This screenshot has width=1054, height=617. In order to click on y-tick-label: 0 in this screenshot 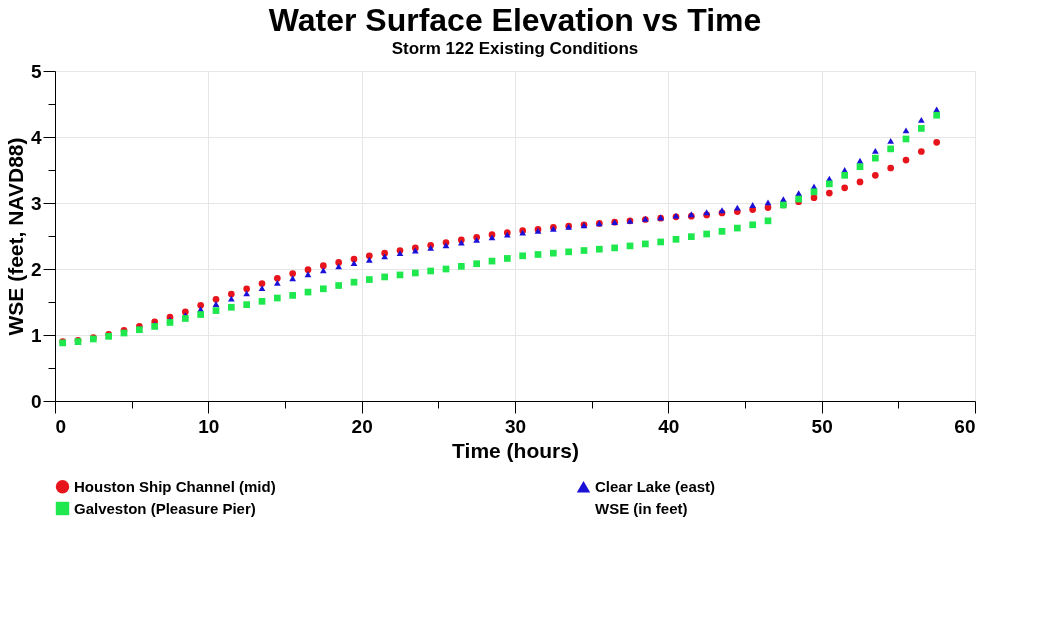, I will do `click(36, 401)`.